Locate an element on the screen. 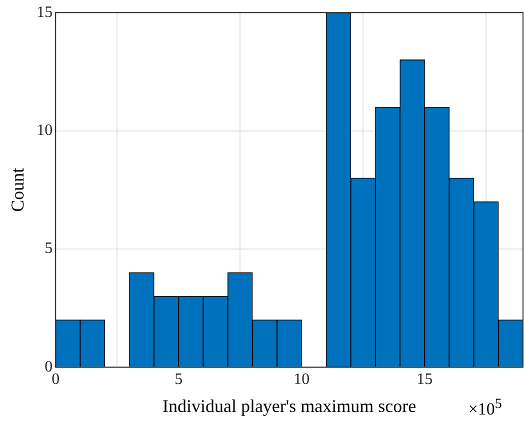 This screenshot has width=524, height=430. y-tick-label: 15 is located at coordinates (44, 12).